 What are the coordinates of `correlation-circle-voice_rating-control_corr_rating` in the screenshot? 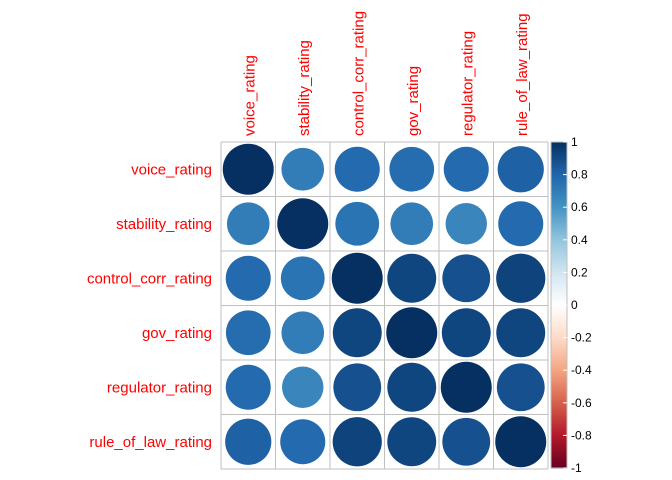 It's located at (357, 169).